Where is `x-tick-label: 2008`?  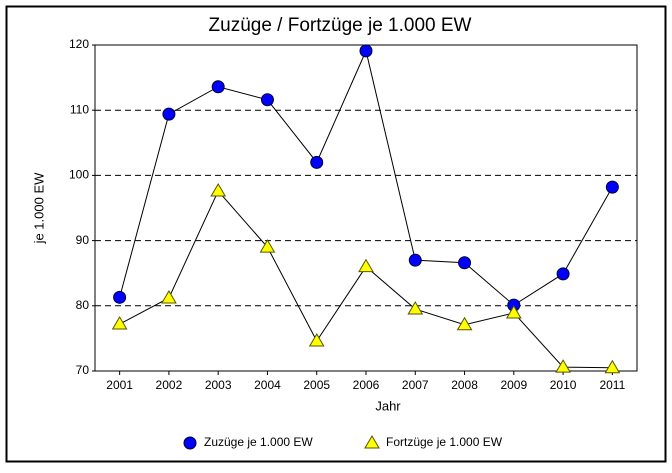 x-tick-label: 2008 is located at coordinates (464, 385).